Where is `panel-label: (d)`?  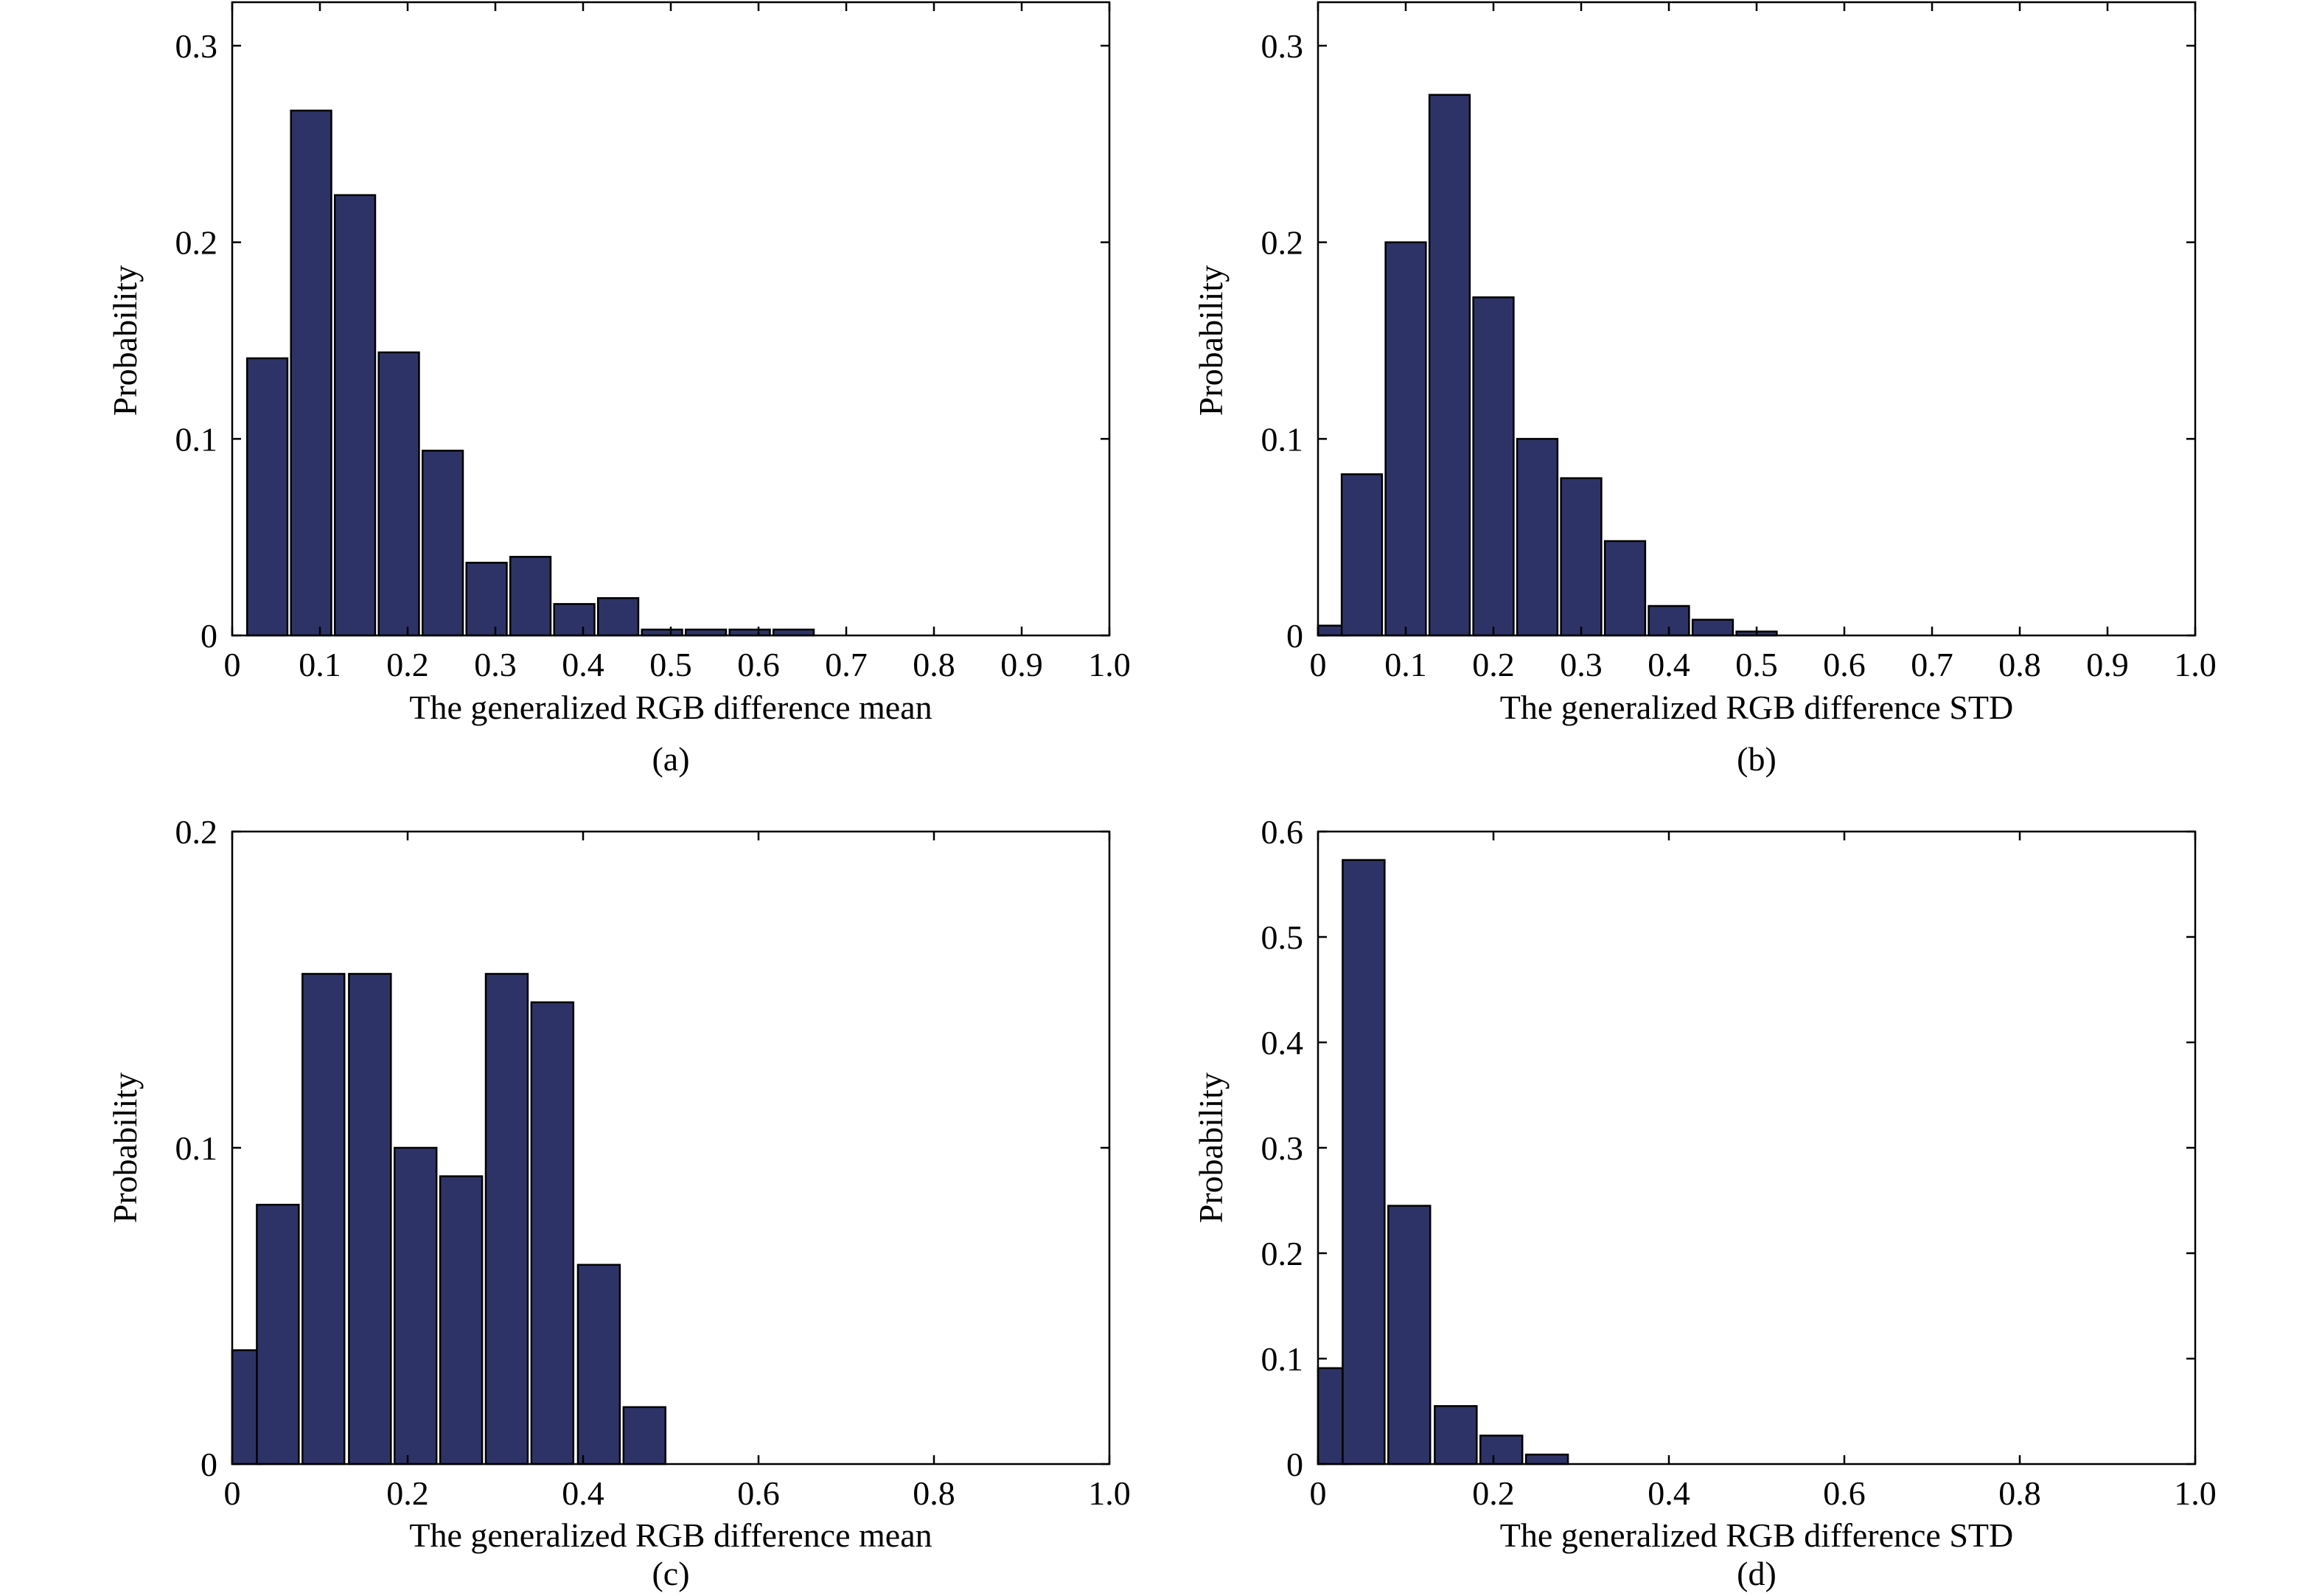 panel-label: (d) is located at coordinates (1757, 1574).